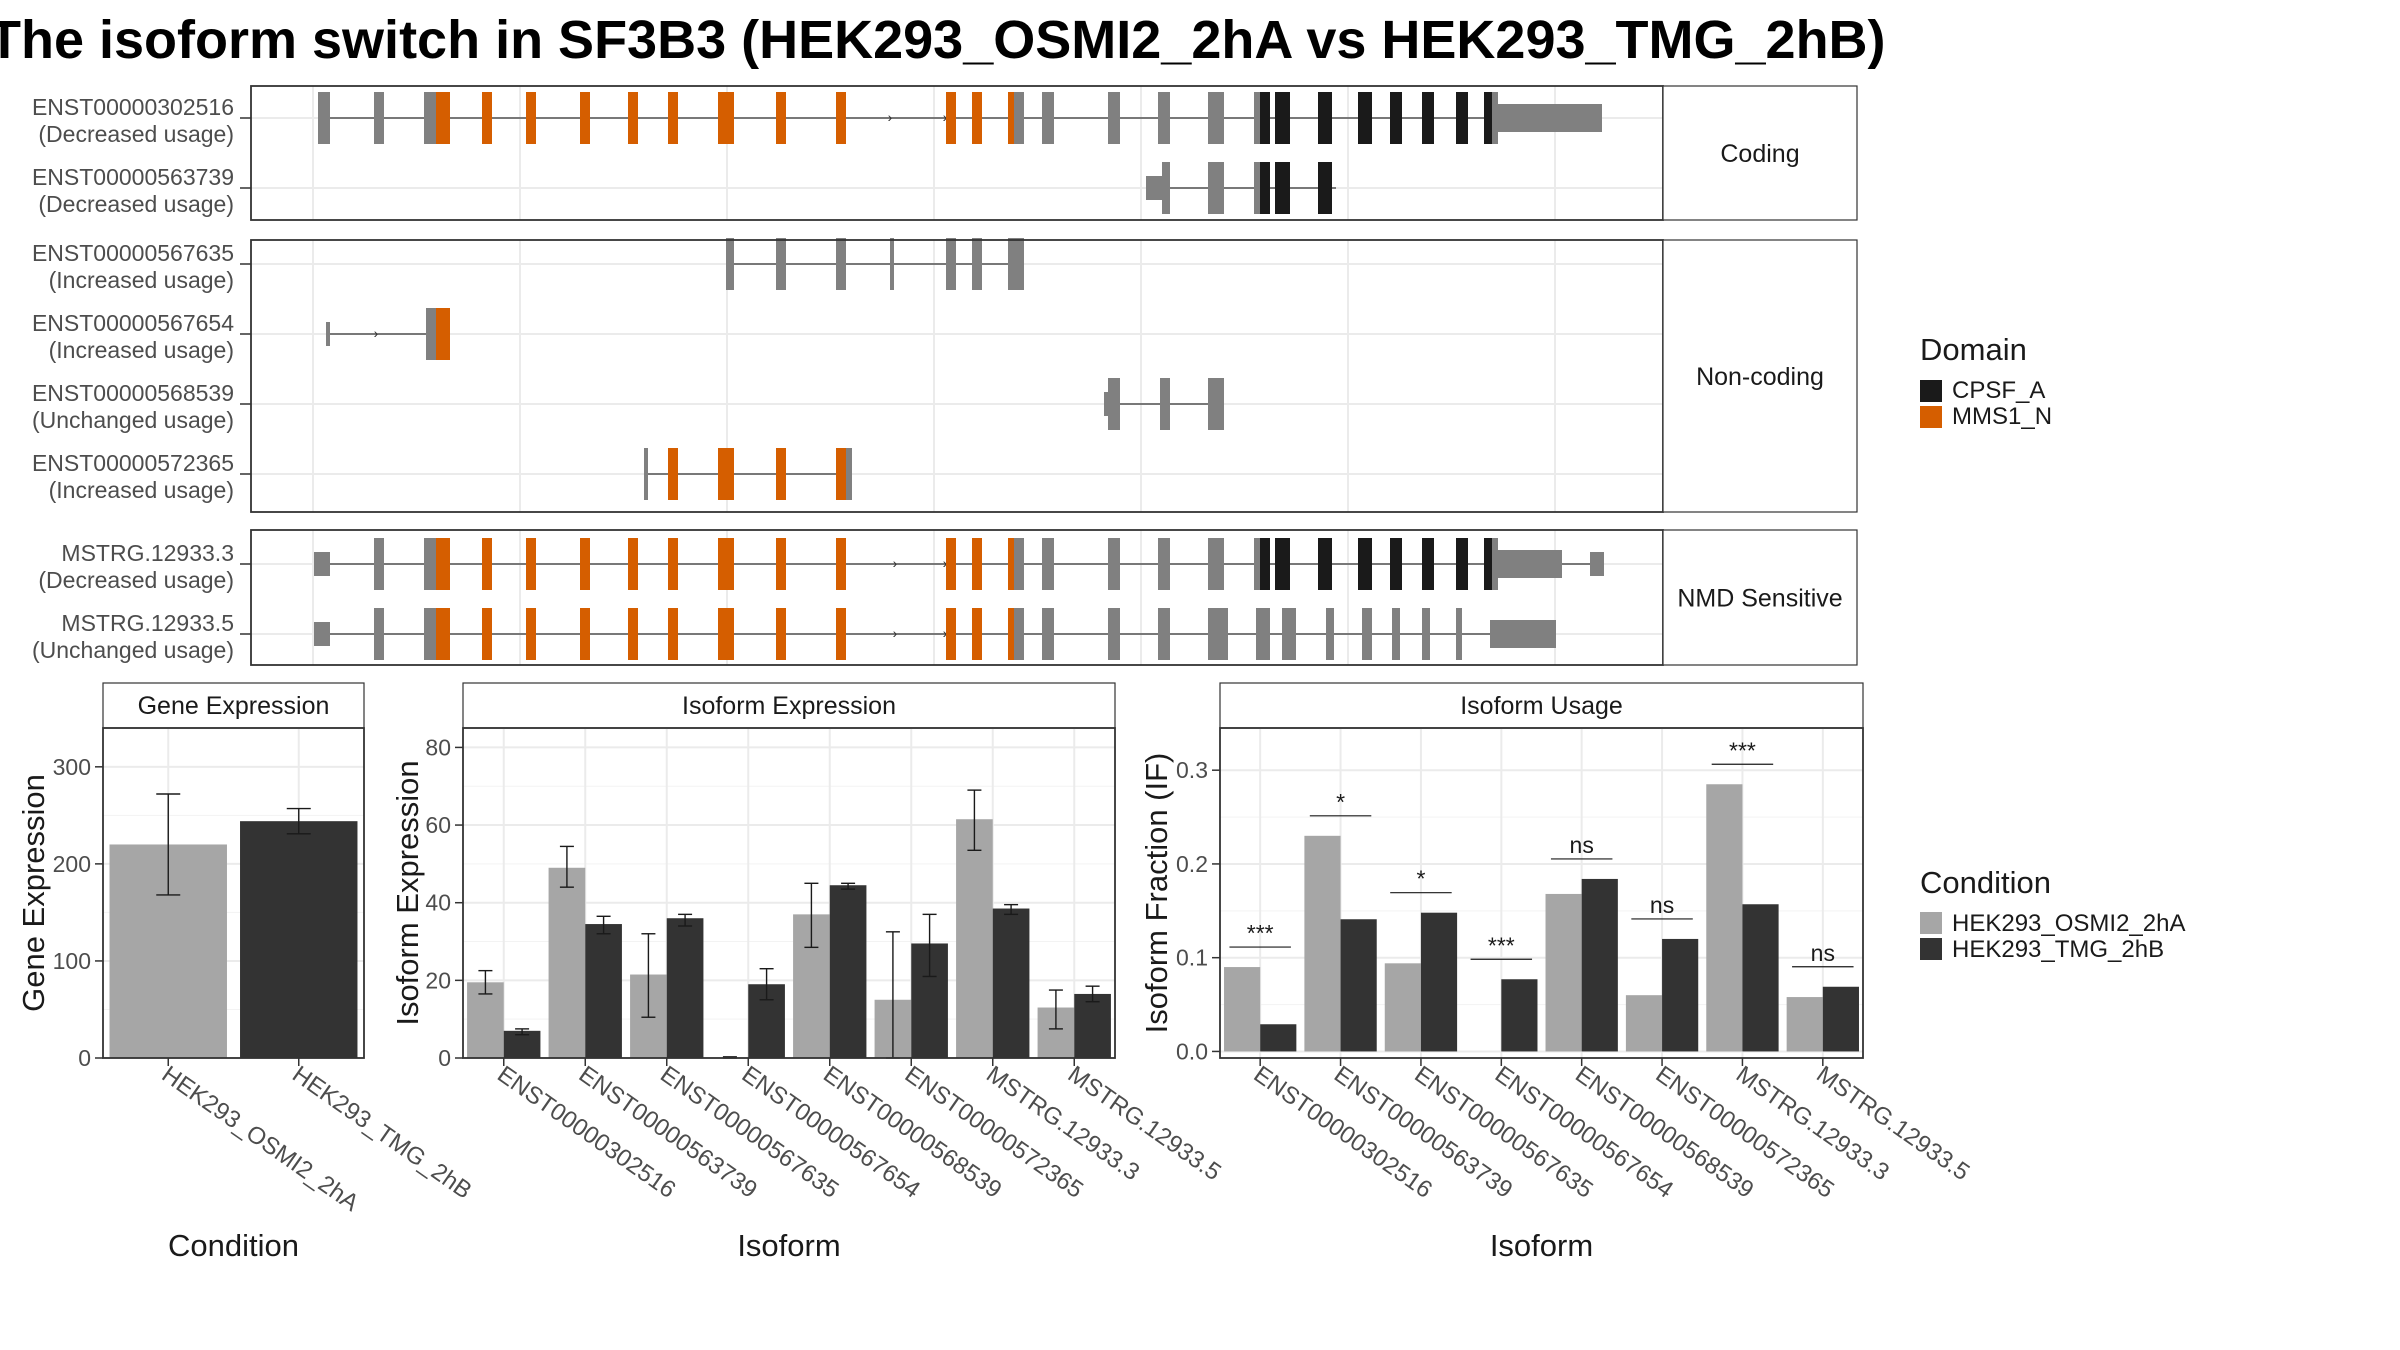  What do you see at coordinates (407, 892) in the screenshot?
I see `y-axis-title: Isoform Expression` at bounding box center [407, 892].